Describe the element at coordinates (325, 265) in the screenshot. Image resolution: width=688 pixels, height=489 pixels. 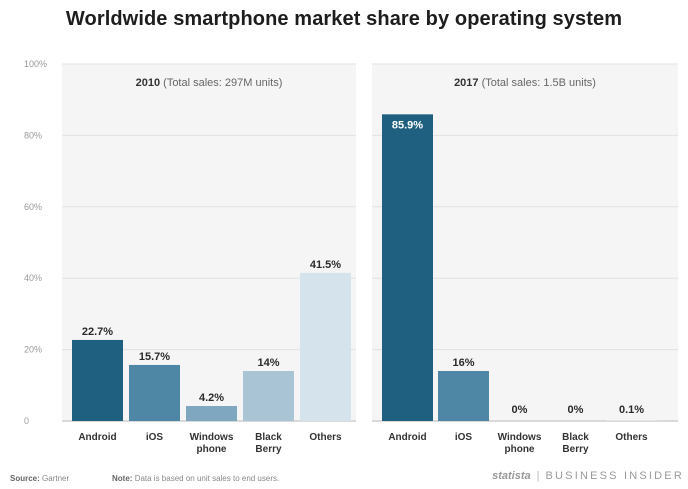
I see `data-label: 41.5%` at that location.